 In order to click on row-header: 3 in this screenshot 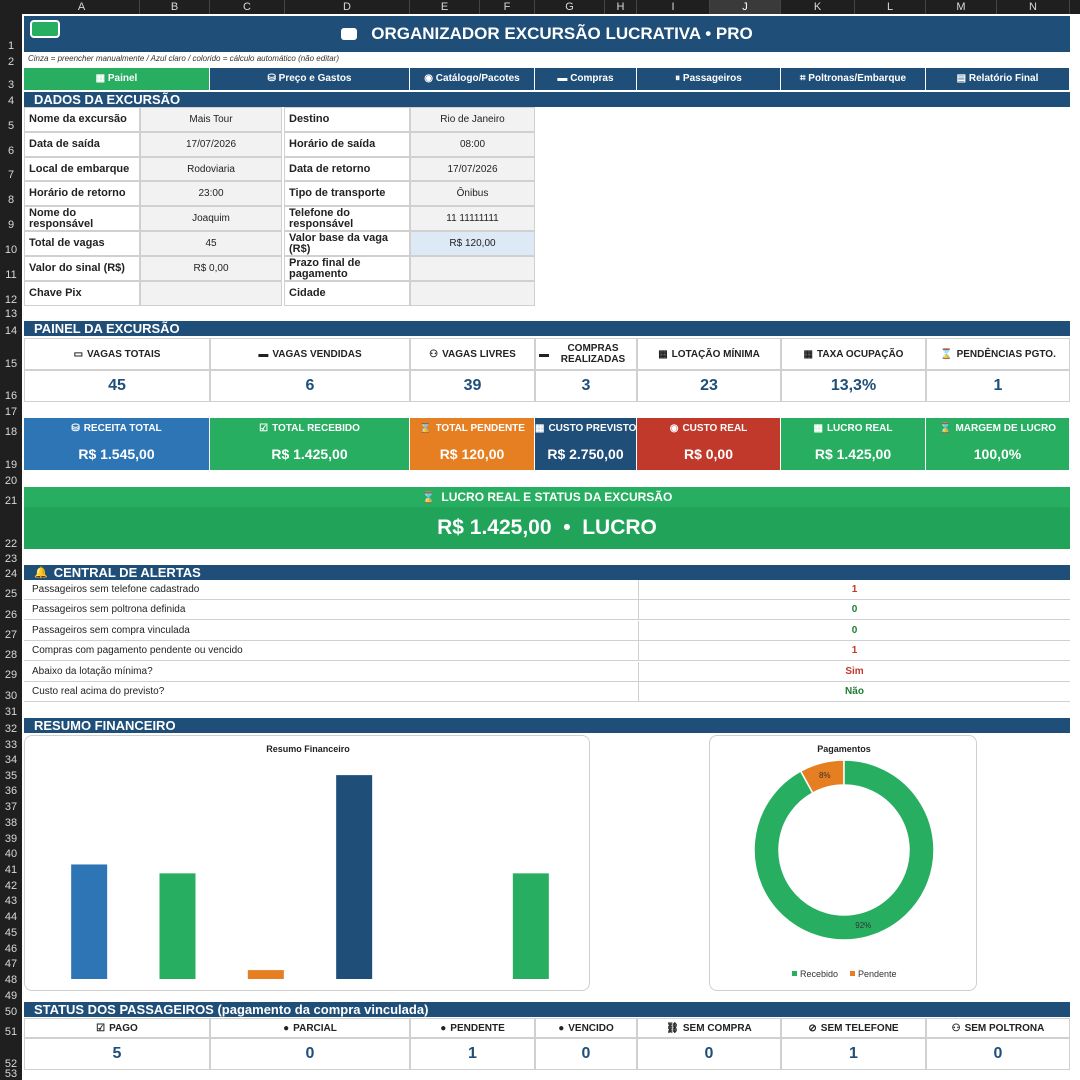, I will do `click(11, 85)`.